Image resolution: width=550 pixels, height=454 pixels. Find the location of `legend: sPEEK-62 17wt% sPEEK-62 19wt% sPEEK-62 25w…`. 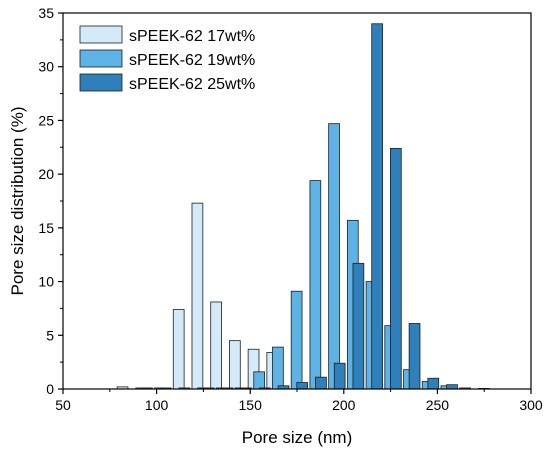

legend: sPEEK-62 17wt% sPEEK-62 19wt% sPEEK-62 25w… is located at coordinates (167, 59).